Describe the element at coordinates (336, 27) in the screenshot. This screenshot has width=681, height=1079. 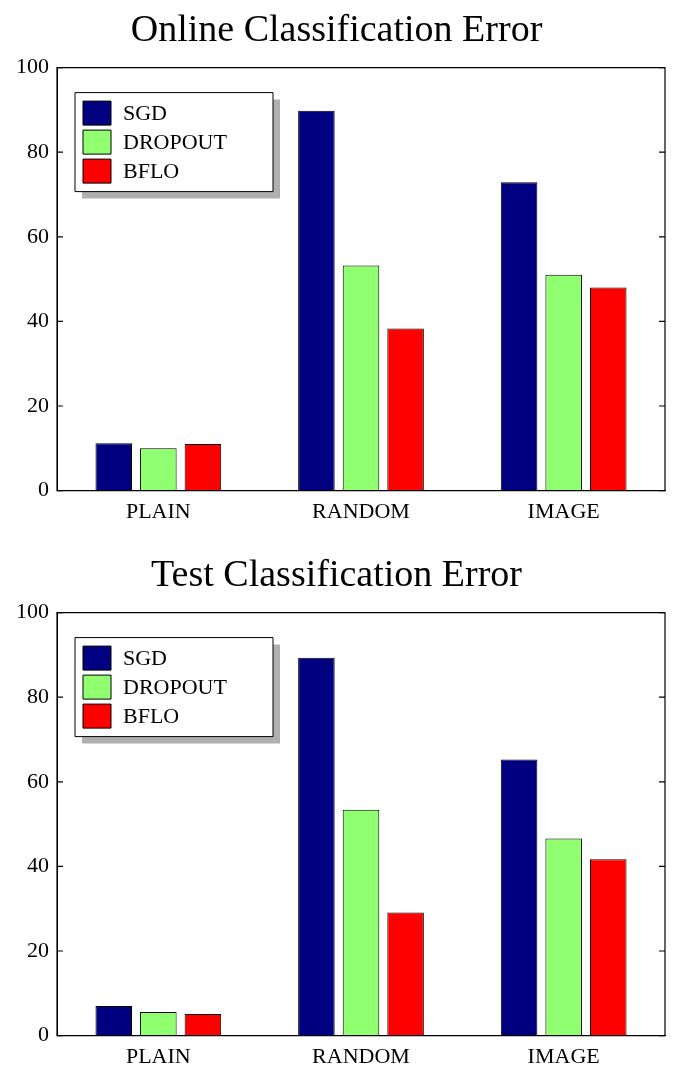
I see `chart-title: Online Classification Error` at that location.